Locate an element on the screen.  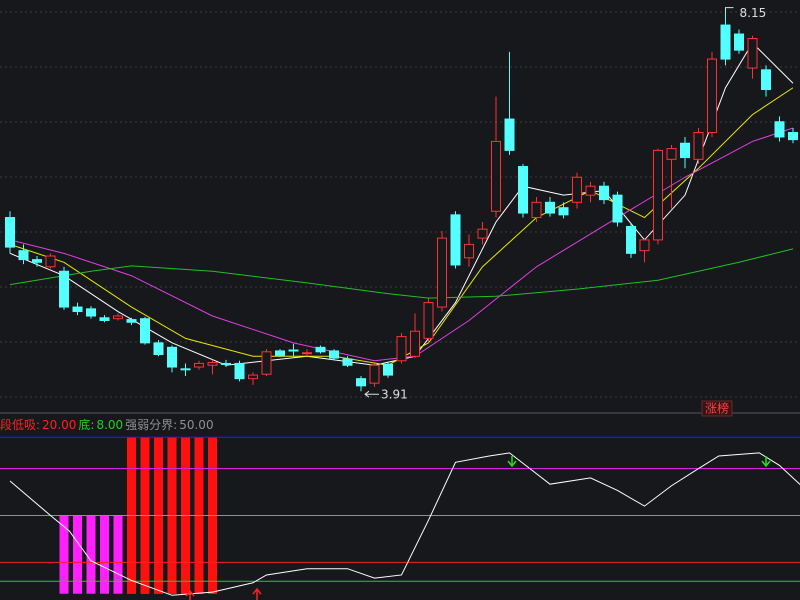
ma-line is located at coordinates (401, 273).